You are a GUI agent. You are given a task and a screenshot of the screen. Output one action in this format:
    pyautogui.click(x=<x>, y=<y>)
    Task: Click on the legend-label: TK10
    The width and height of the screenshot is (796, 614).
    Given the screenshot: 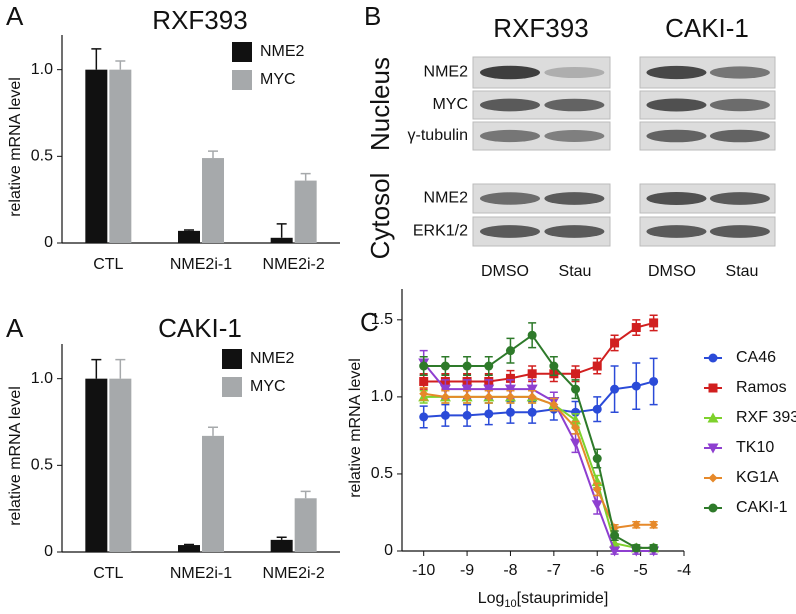 What is the action you would take?
    pyautogui.click(x=755, y=447)
    